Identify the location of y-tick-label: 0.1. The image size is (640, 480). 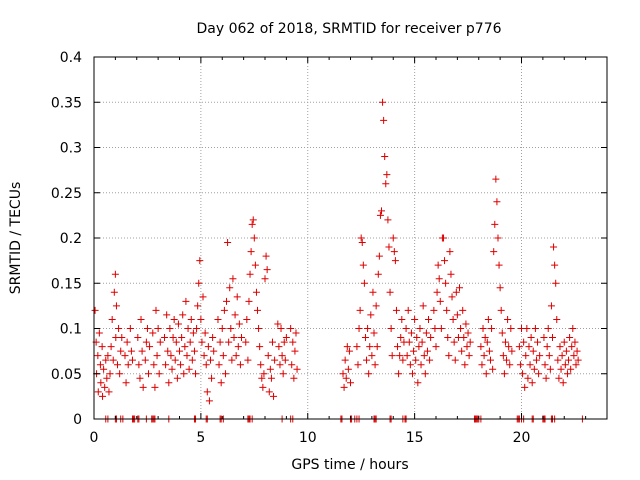
(71, 330).